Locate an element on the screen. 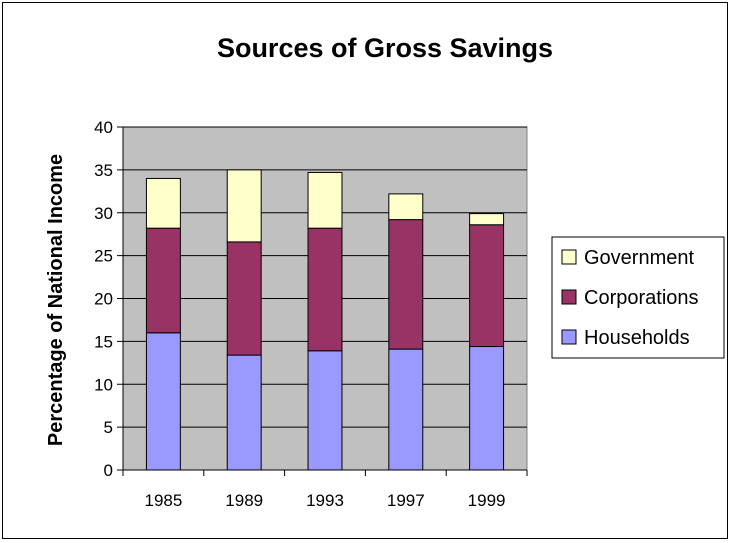 The height and width of the screenshot is (543, 732). x-tick-label: 1993 is located at coordinates (325, 500).